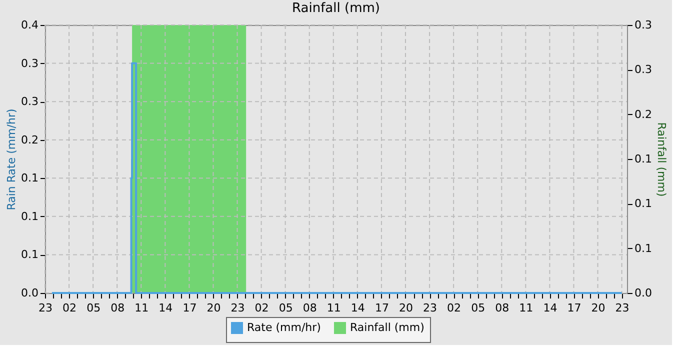  What do you see at coordinates (643, 114) in the screenshot?
I see `y2-tick-label: 0.2` at bounding box center [643, 114].